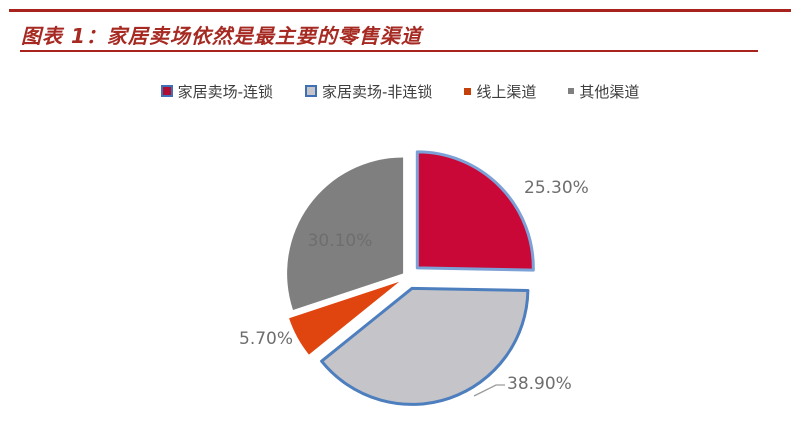  I want to click on pie-data-label-1: 38.90%, so click(539, 384).